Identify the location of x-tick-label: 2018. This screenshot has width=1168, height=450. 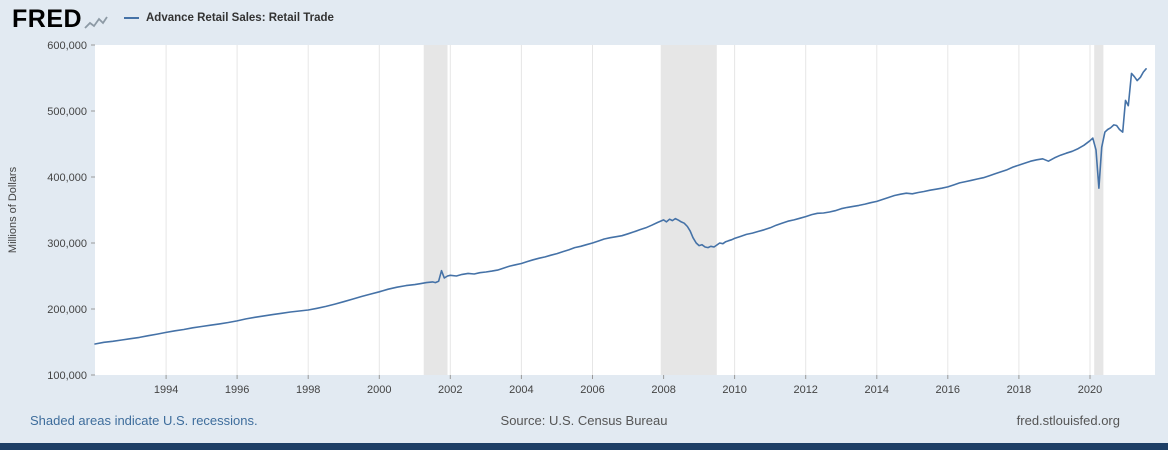
(1019, 390).